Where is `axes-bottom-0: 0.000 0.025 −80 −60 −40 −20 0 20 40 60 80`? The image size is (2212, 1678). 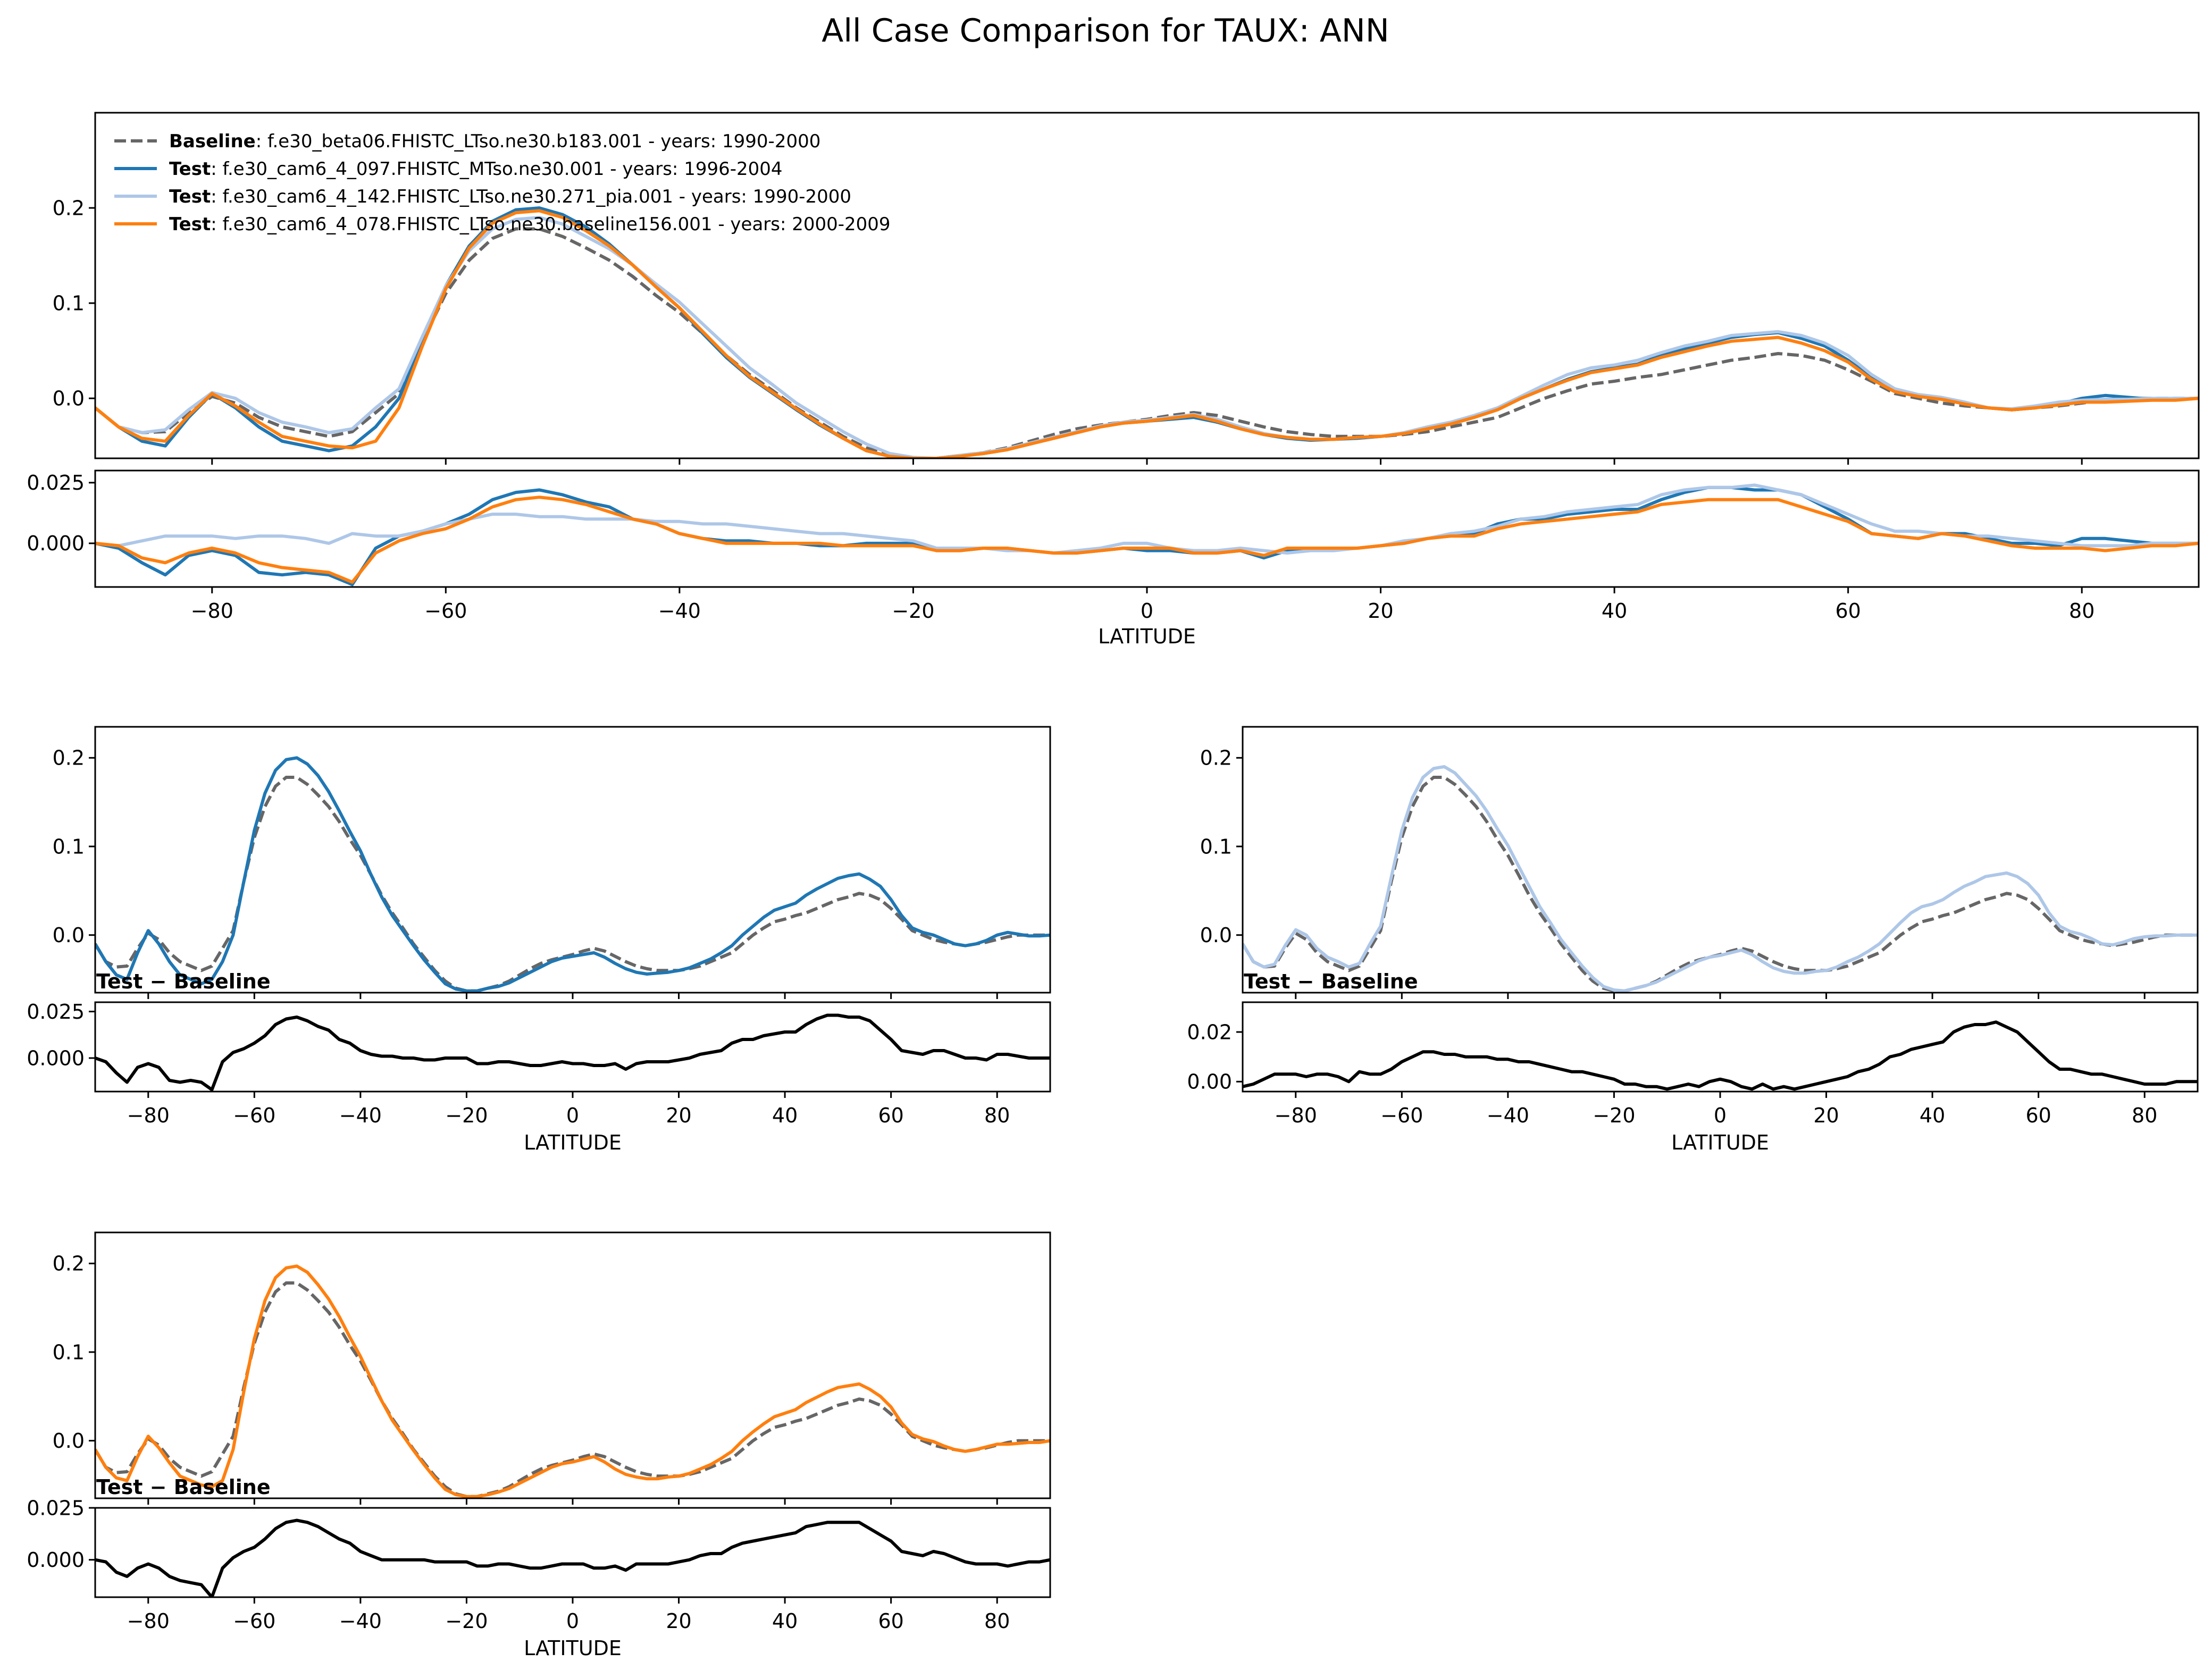
axes-bottom-0: 0.000 0.025 −80 −60 −40 −20 0 20 40 60 80 is located at coordinates (1113, 546).